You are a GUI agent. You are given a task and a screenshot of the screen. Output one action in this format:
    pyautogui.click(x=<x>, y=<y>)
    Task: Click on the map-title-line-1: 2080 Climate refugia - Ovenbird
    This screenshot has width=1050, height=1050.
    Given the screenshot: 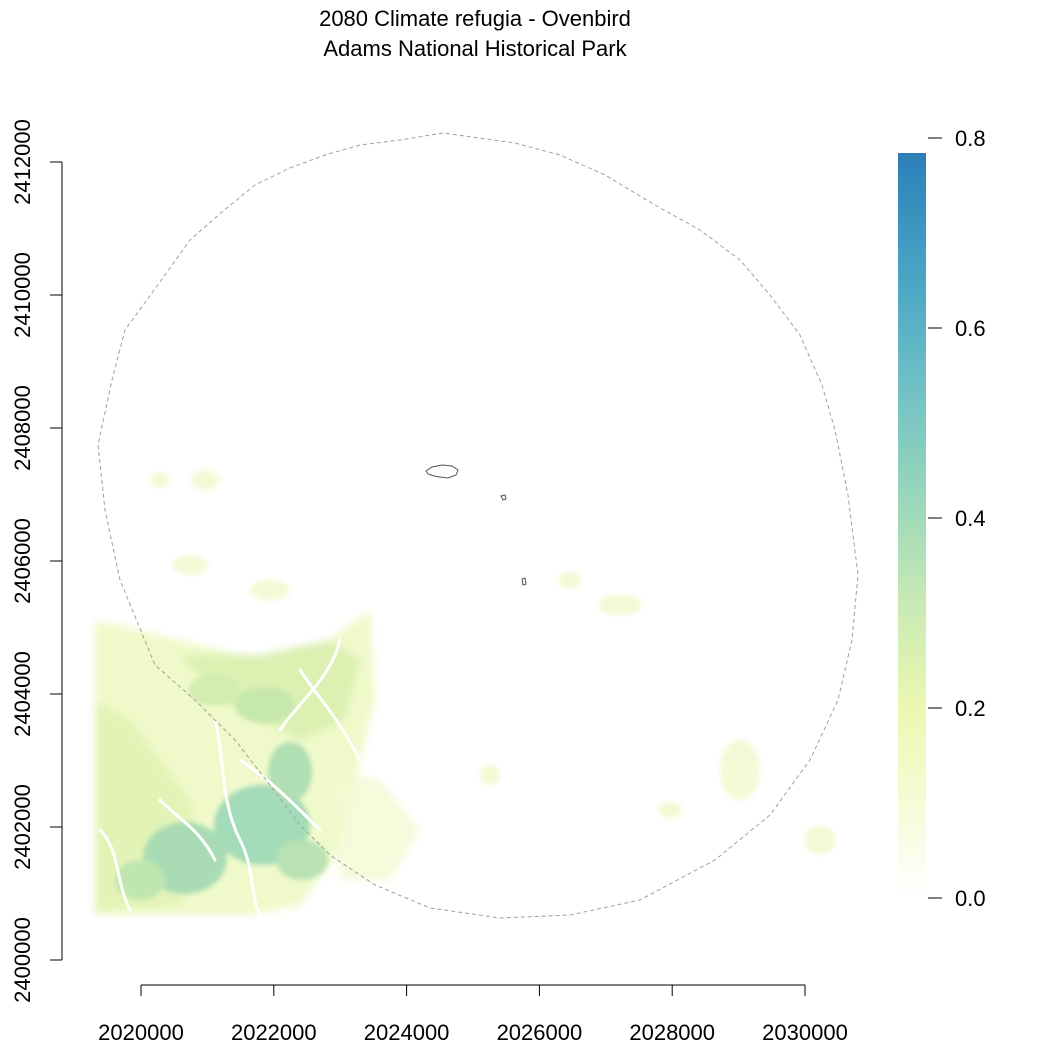 What is the action you would take?
    pyautogui.click(x=475, y=18)
    